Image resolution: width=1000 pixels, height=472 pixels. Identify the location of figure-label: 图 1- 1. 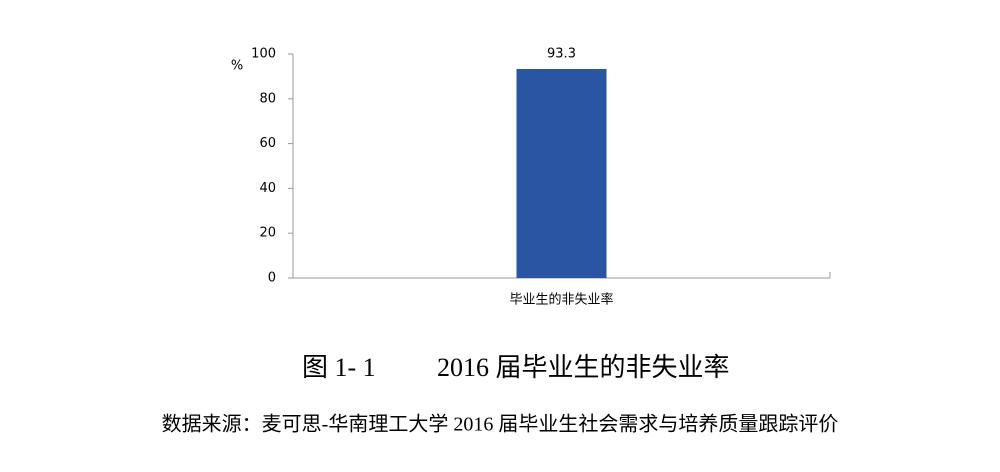
(339, 367).